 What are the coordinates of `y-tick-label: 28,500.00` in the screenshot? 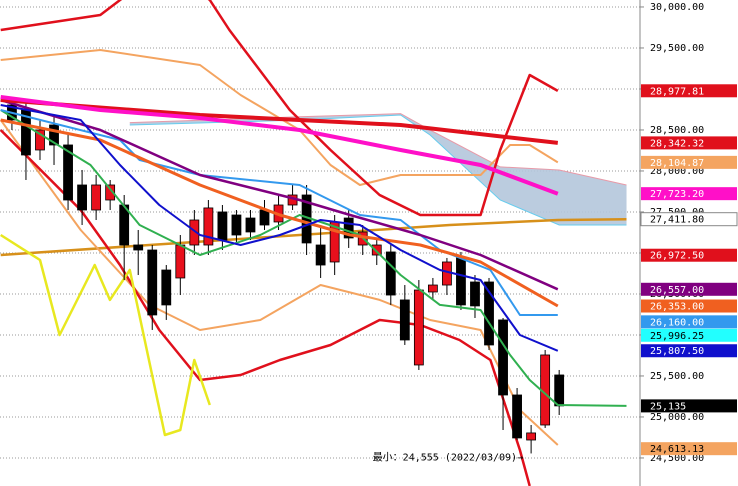 It's located at (677, 130).